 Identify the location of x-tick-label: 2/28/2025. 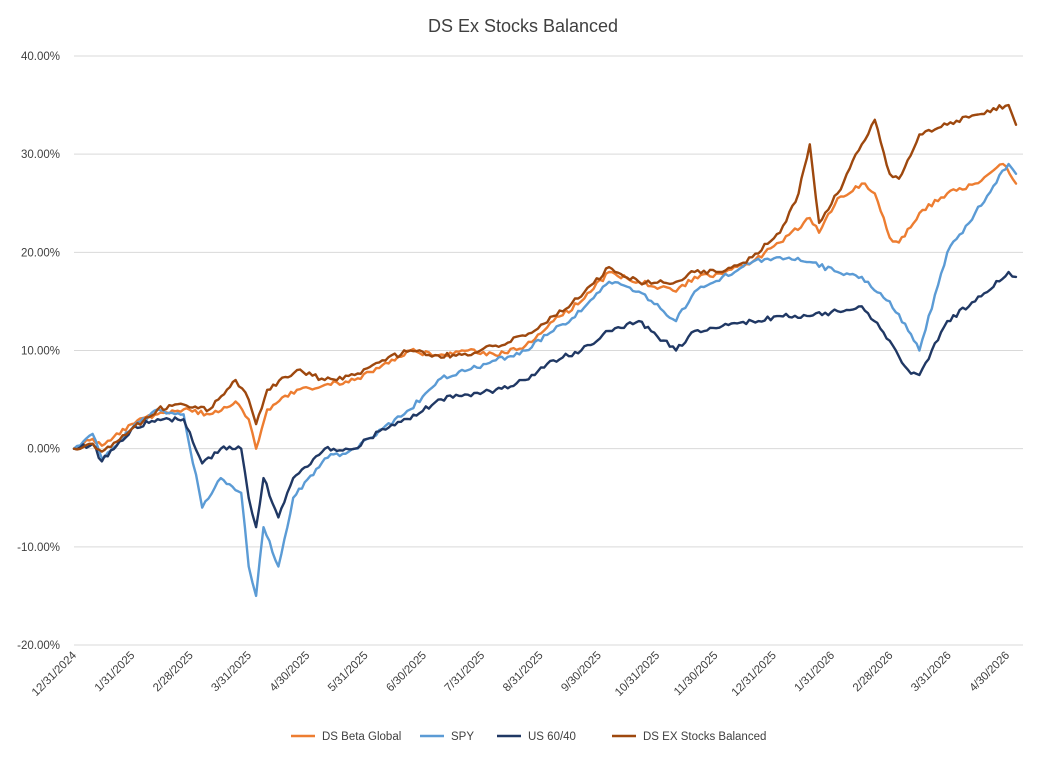
(173, 672).